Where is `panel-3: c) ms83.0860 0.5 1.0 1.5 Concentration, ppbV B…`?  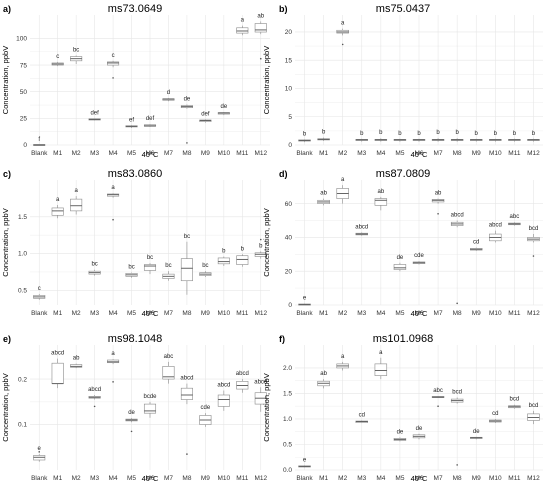
panel-3: c) ms83.0860 0.5 1.0 1.5 Concentration, ppbV B… is located at coordinates (135, 243).